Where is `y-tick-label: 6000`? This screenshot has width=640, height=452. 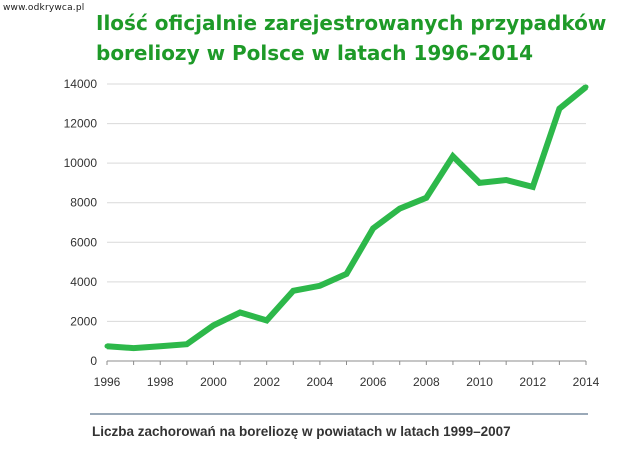 y-tick-label: 6000 is located at coordinates (83, 242).